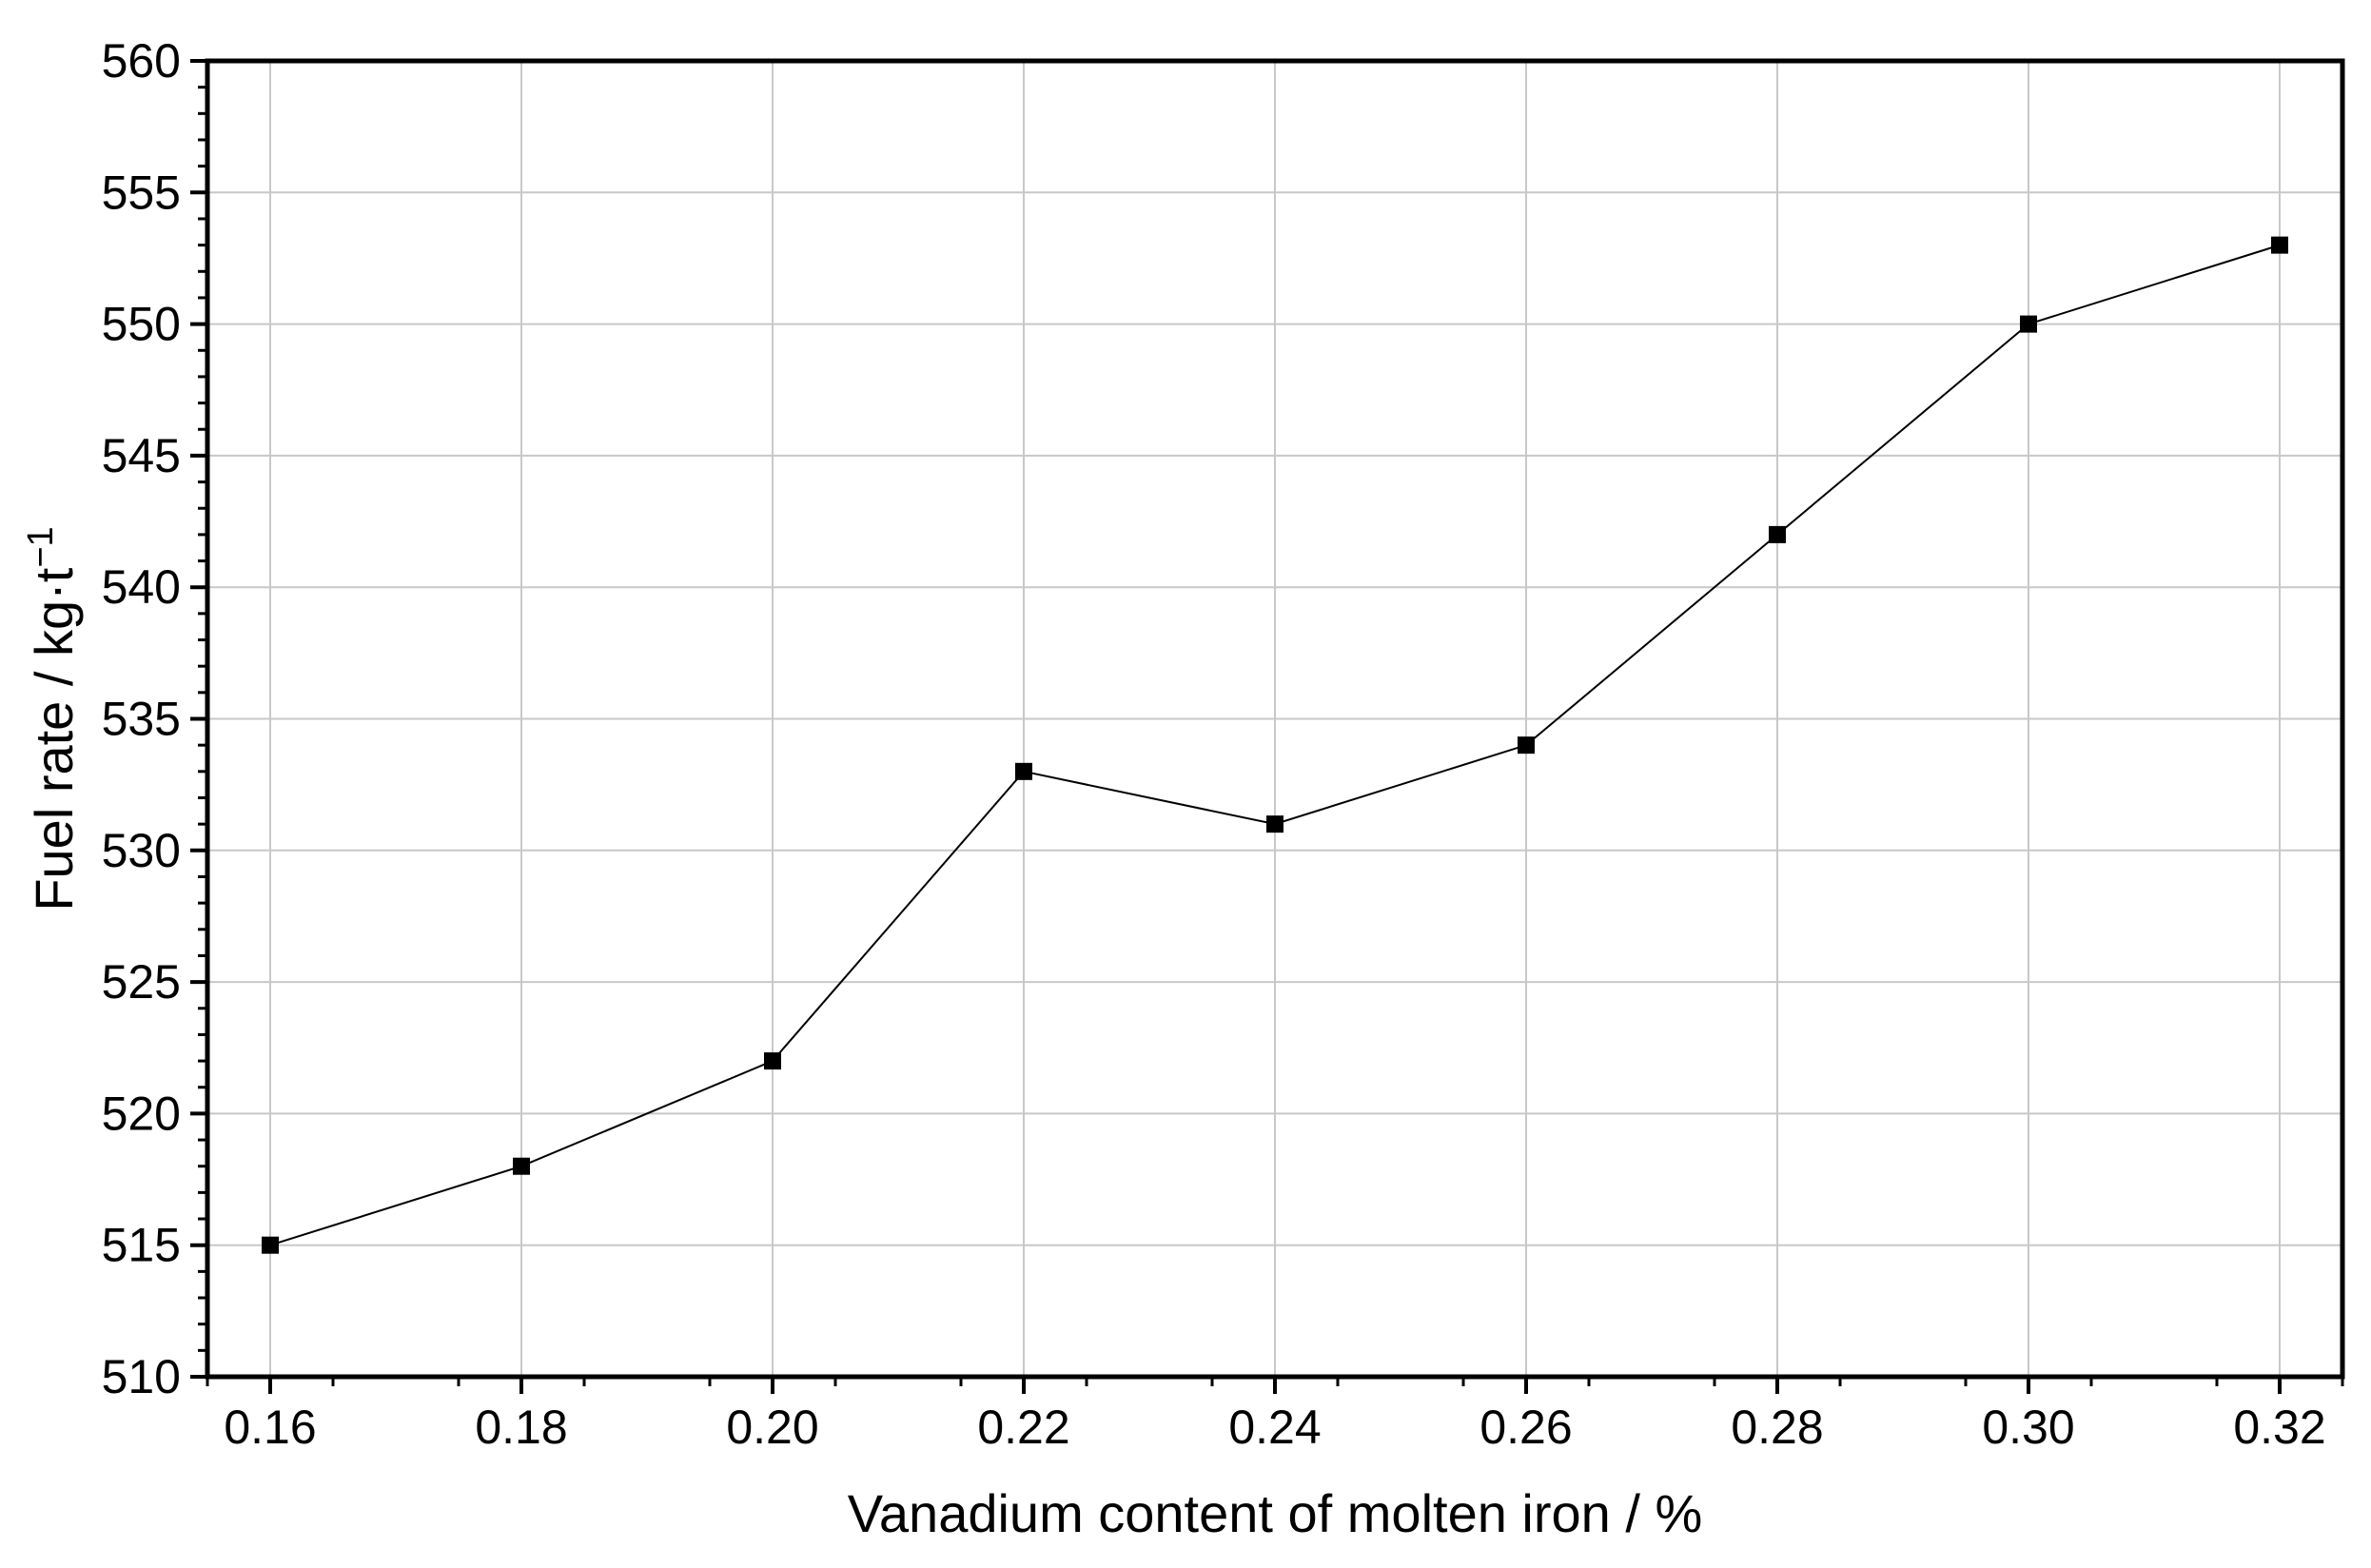  I want to click on y-axis-label: Fuel rate / kg·t−1, so click(52, 718).